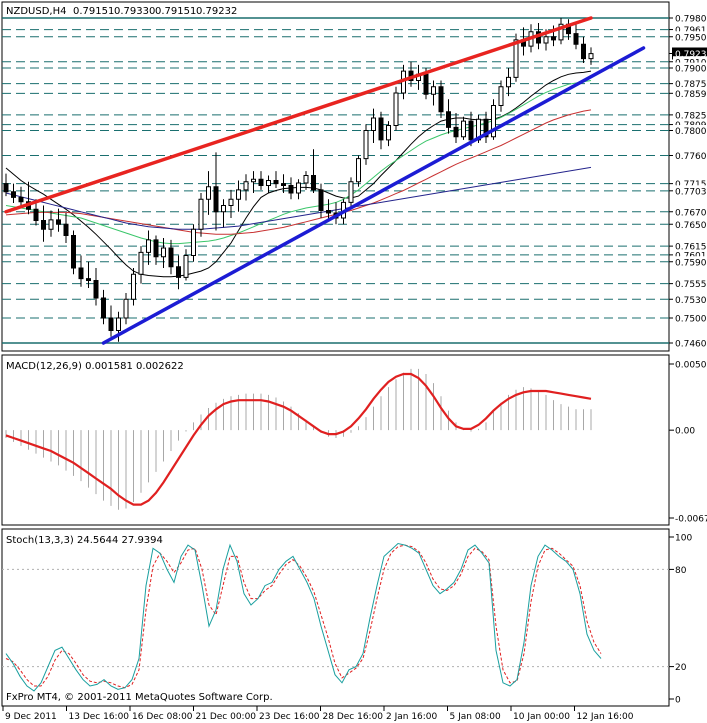 This screenshot has height=723, width=707. What do you see at coordinates (353, 717) in the screenshot?
I see `time-label: 28 Dec 16:00` at bounding box center [353, 717].